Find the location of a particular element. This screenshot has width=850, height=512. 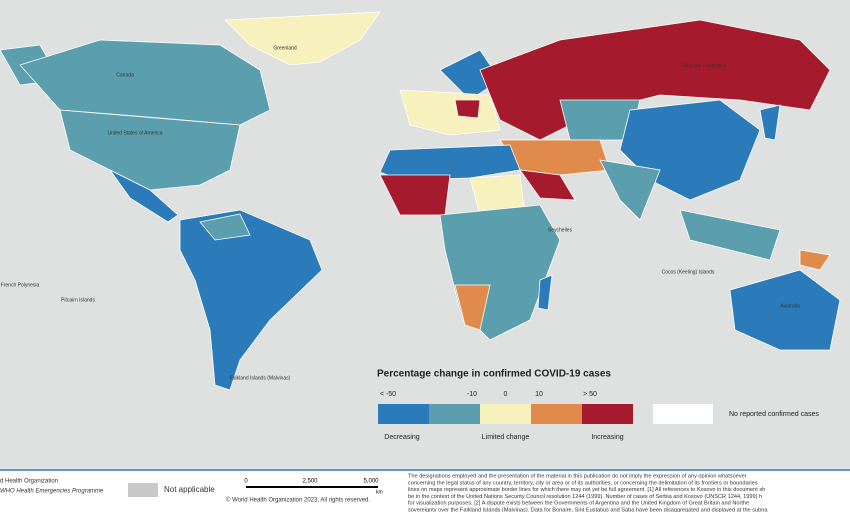

legend-threshold: 0 is located at coordinates (506, 394).